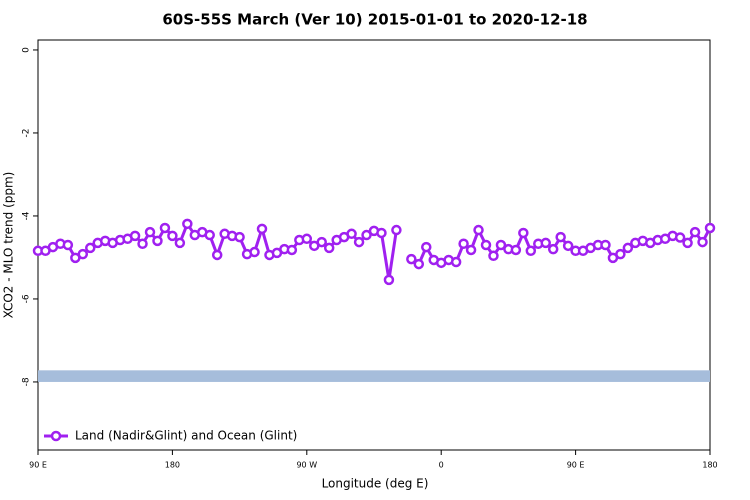 This screenshot has width=750, height=500. Describe the element at coordinates (27, 381) in the screenshot. I see `y-tick-label: -8` at that location.